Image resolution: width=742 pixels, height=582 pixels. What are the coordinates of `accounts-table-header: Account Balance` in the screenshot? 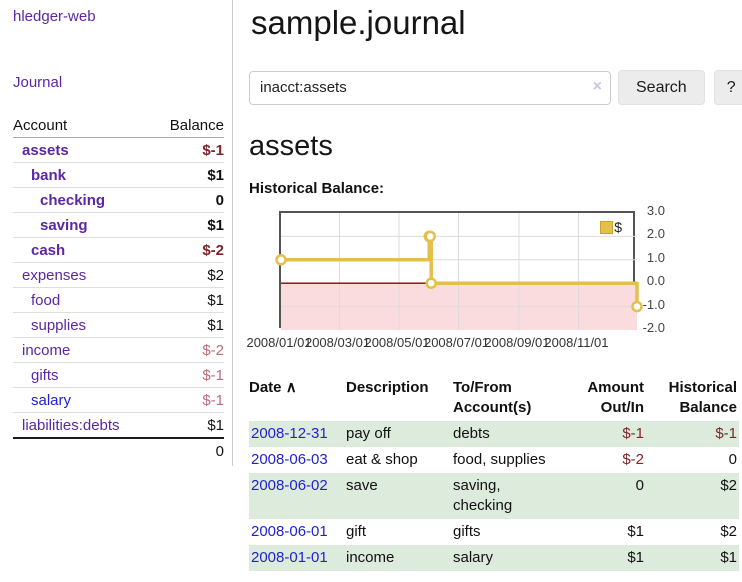 It's located at (118, 125).